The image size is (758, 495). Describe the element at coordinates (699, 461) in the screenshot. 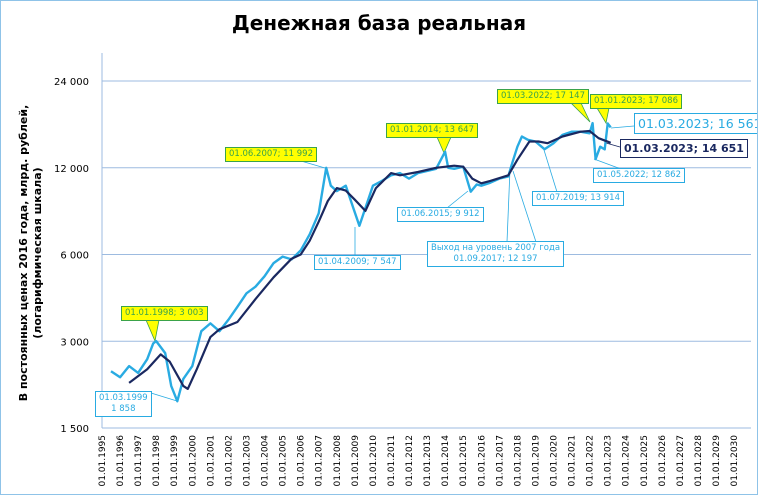

I see `x-tick-label: 01.01.2028` at that location.